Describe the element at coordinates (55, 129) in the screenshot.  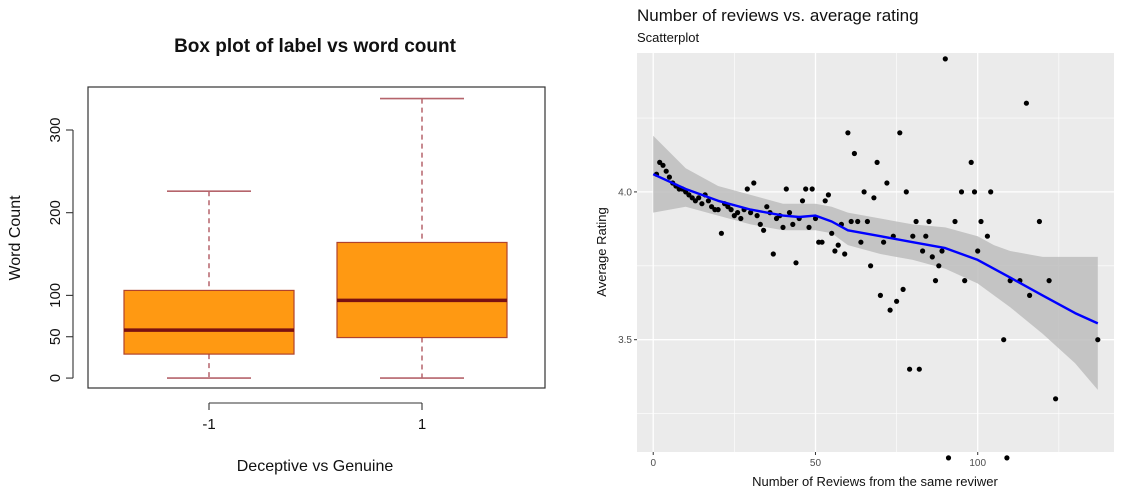
I see `boxplot-y-tick-label: 300` at that location.